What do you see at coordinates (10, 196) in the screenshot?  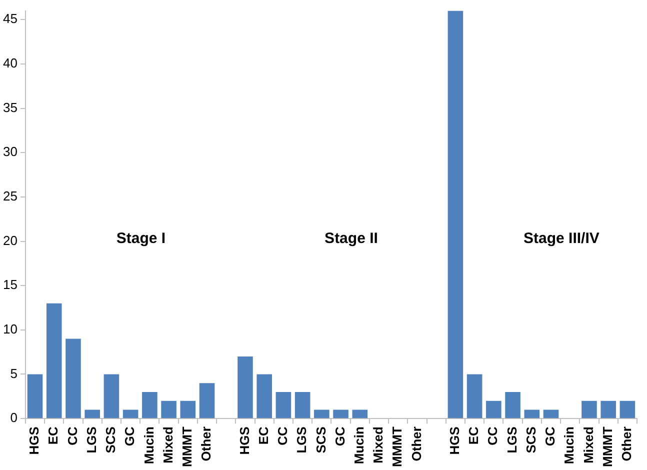 I see `y-tick-label: 25` at bounding box center [10, 196].